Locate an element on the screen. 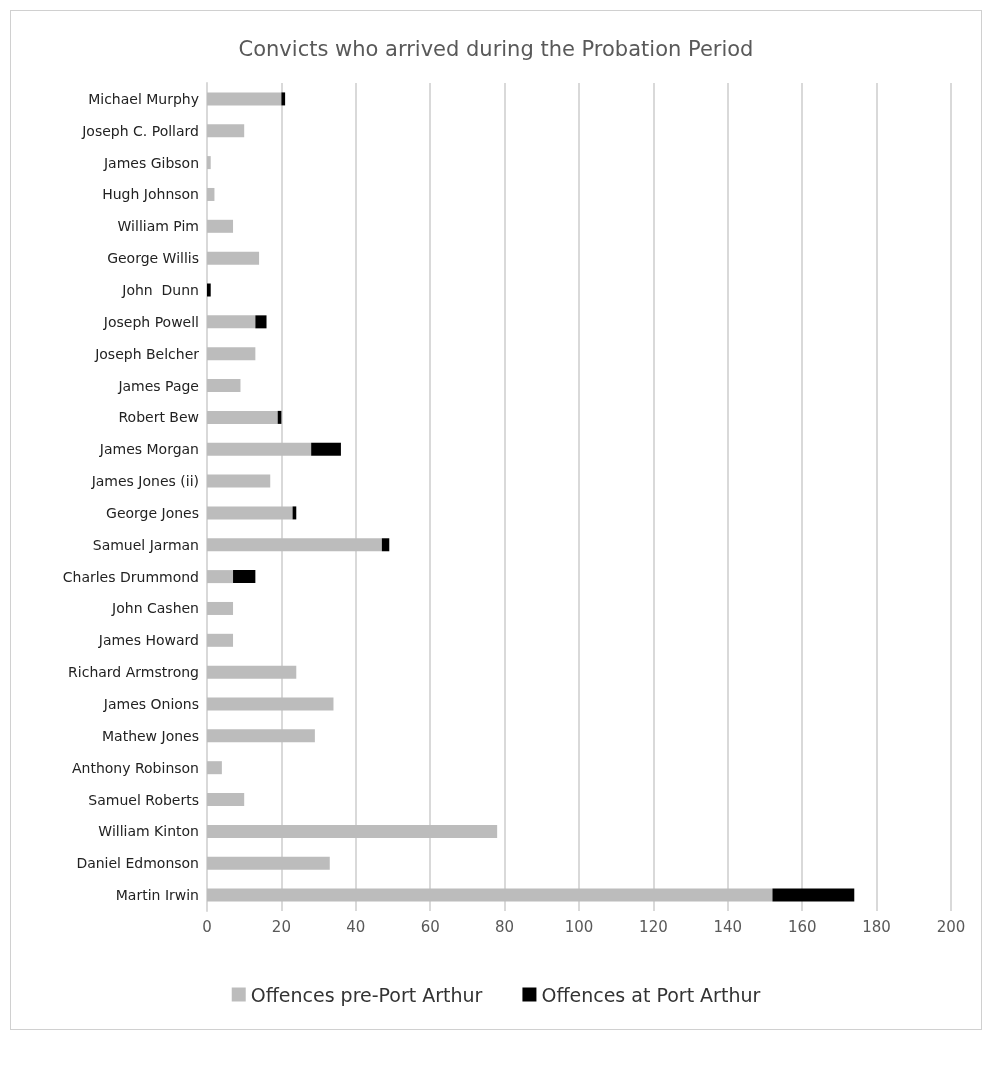 This screenshot has width=992, height=1081. y-tick-label: James Gibson is located at coordinates (150, 162).